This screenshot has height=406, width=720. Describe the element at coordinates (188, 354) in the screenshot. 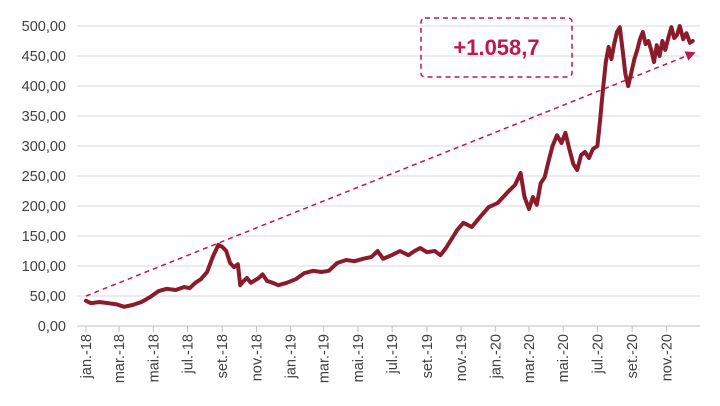

I see `x-tick-label: jul.-18` at that location.